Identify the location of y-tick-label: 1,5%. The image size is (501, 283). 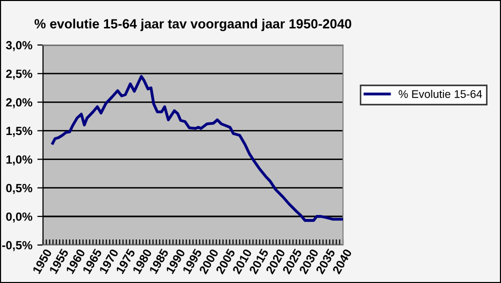
(19, 131).